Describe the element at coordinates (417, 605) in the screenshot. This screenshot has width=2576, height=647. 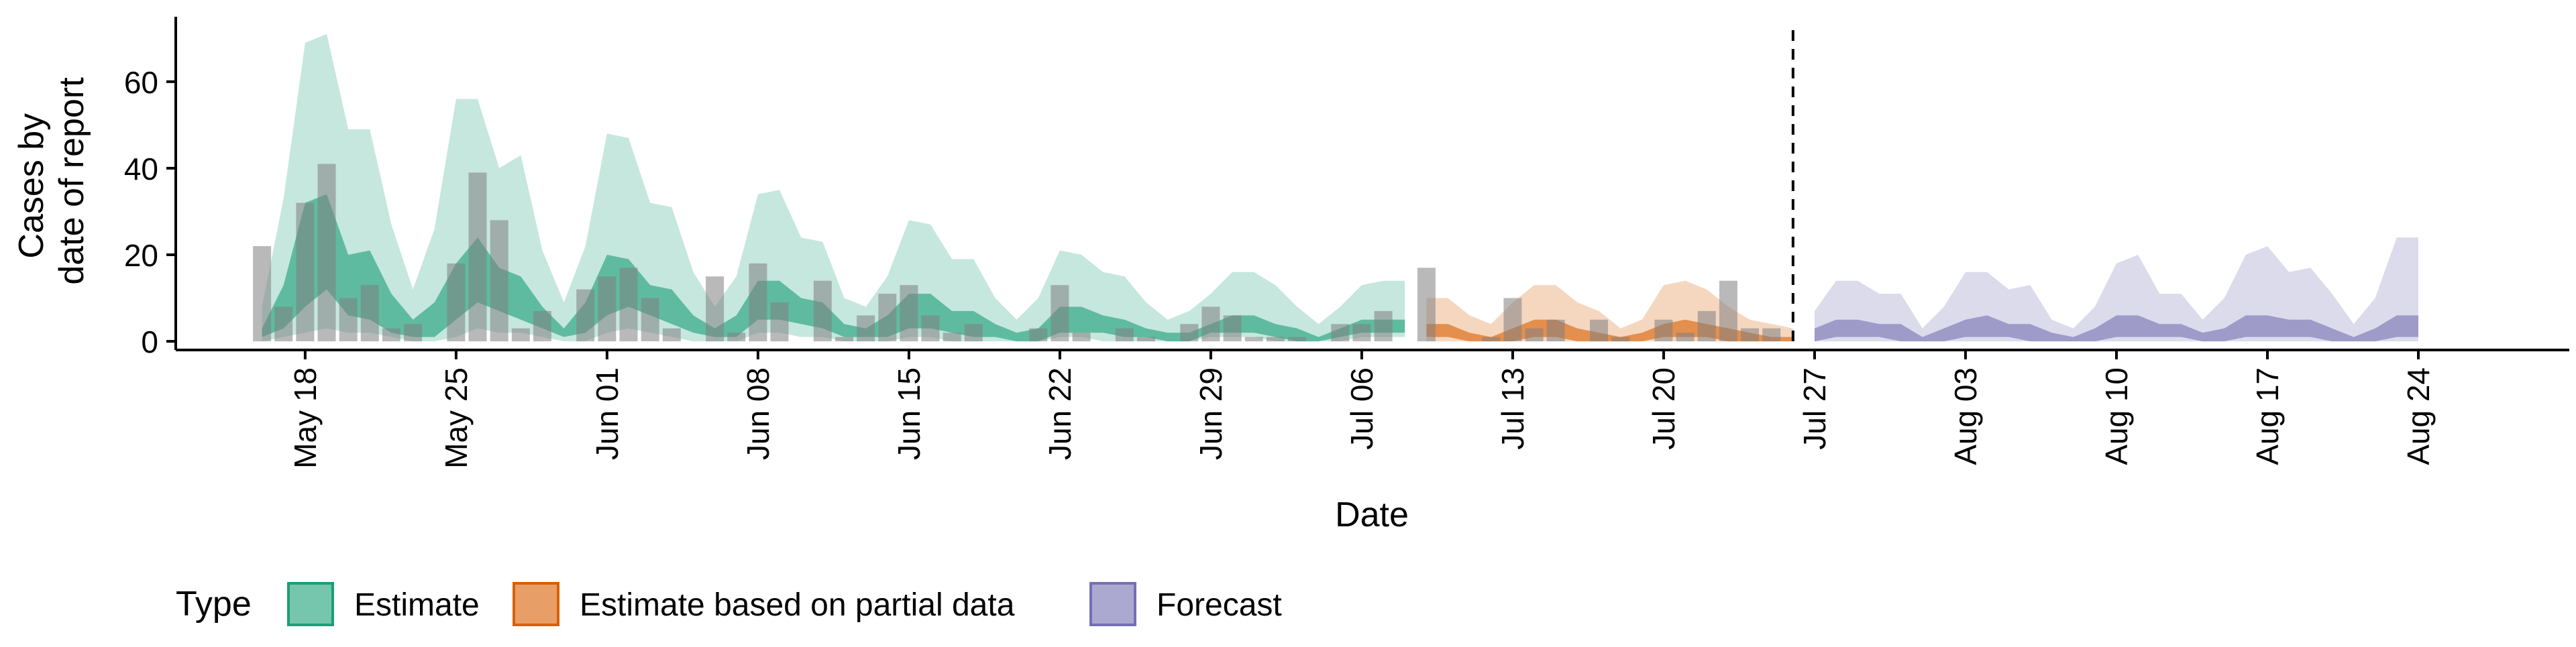
I see `legend-label-estimate: Estimate` at that location.